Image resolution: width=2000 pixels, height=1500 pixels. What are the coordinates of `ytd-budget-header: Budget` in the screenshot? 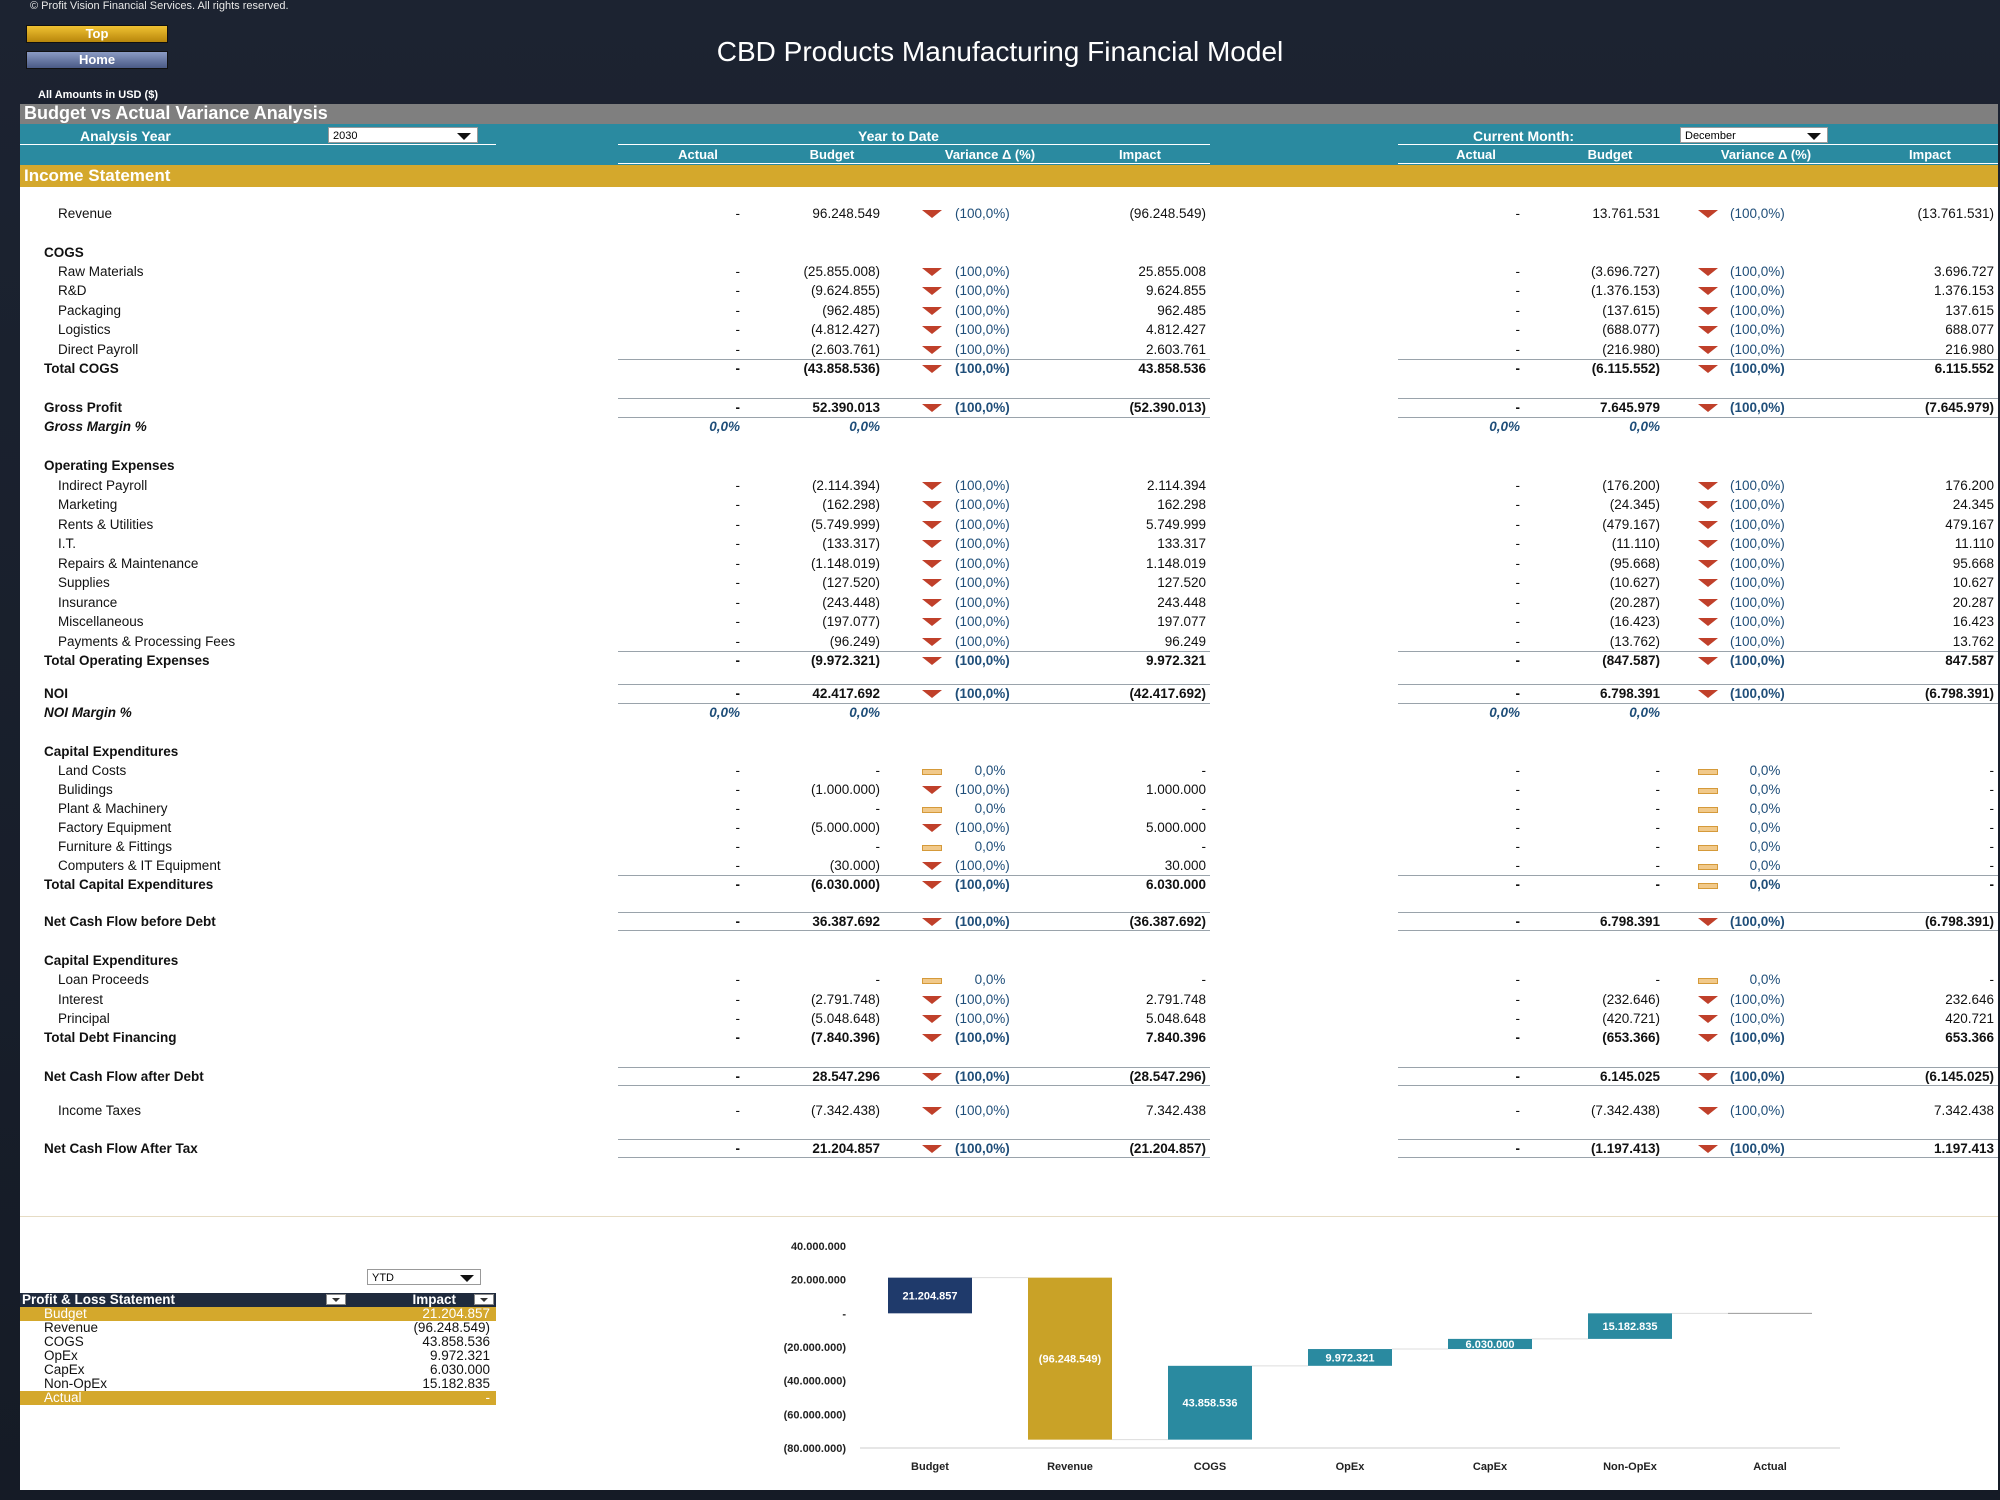 It's located at (832, 154).